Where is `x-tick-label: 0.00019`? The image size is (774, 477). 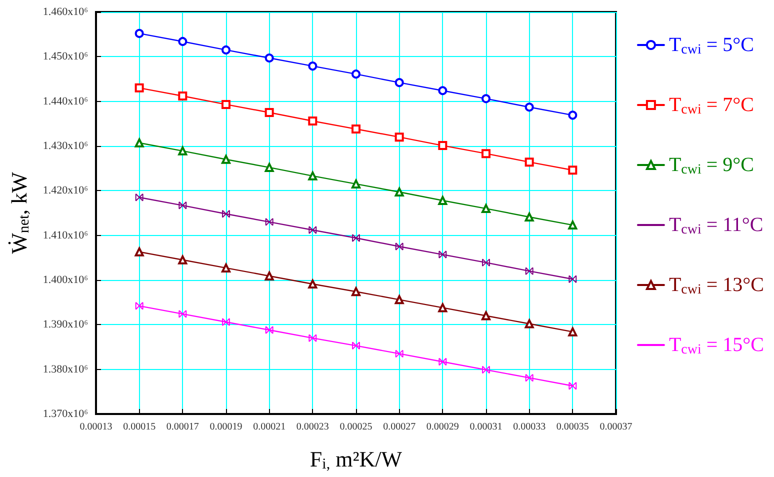 x-tick-label: 0.00019 is located at coordinates (226, 427).